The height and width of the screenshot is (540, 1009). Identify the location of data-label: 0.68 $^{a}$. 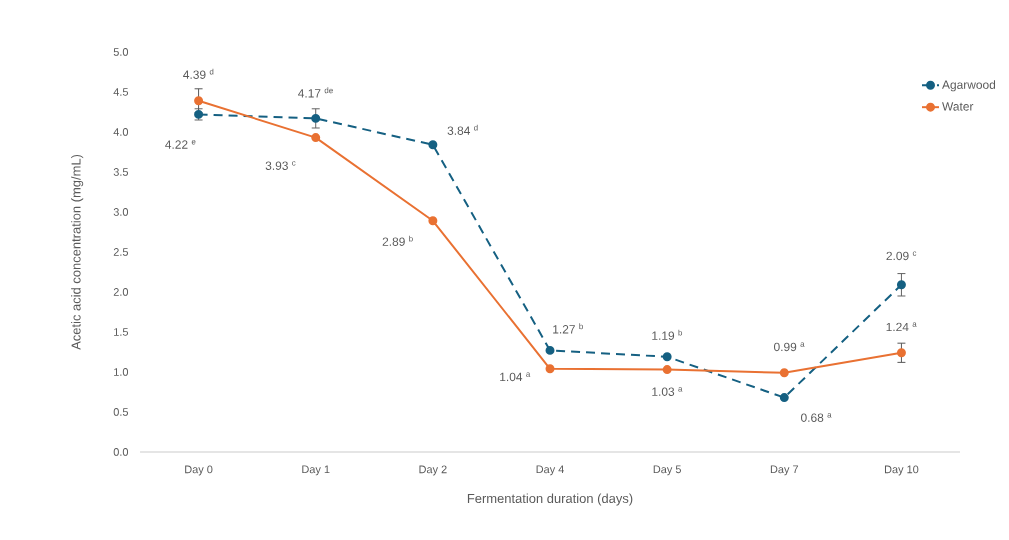
(816, 417).